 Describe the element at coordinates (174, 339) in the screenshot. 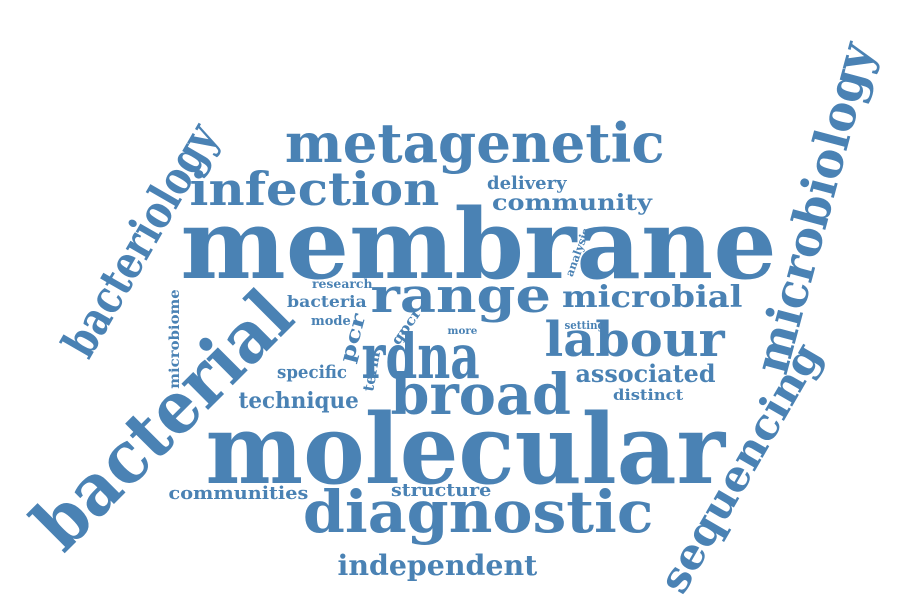

I see `word-microbiome: microbiome` at that location.